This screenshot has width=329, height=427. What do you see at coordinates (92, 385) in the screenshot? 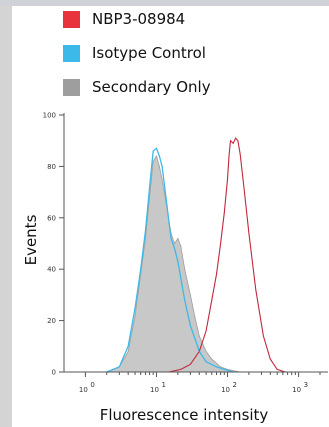
I see `x-tick-exponent-0: 0` at bounding box center [92, 385].